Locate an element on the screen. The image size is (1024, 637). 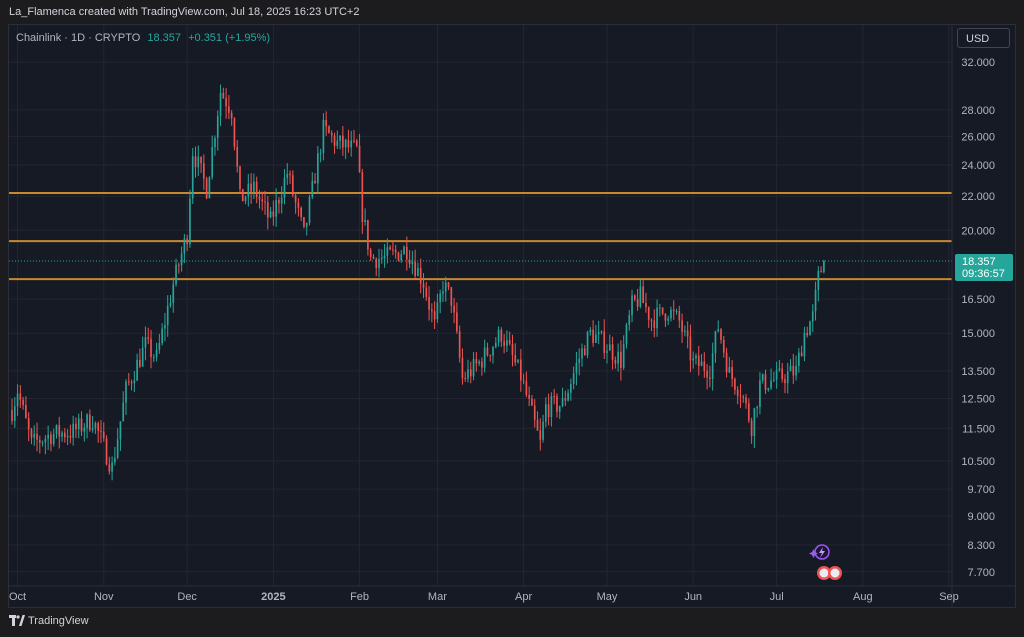
price-tick-label: 7.700 is located at coordinates (981, 573).